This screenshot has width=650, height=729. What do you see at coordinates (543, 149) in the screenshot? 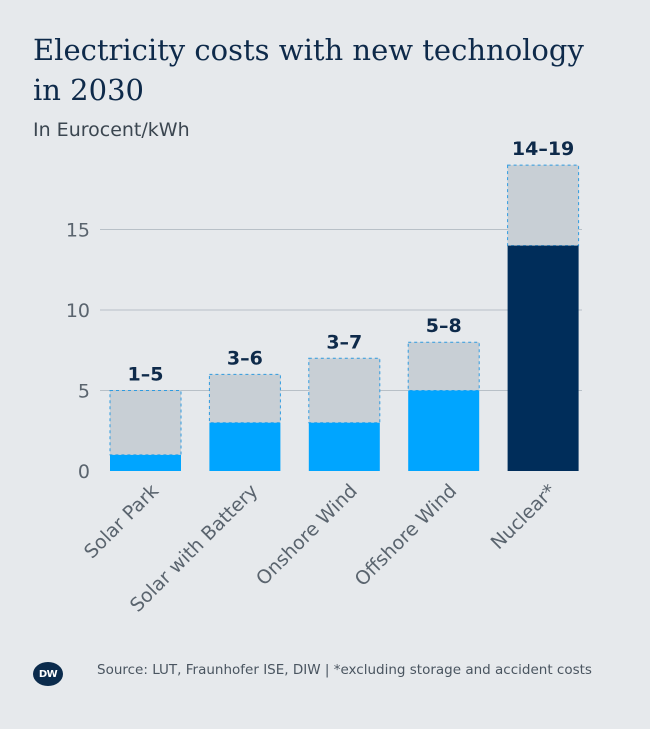
I see `data-label: 14–19` at bounding box center [543, 149].